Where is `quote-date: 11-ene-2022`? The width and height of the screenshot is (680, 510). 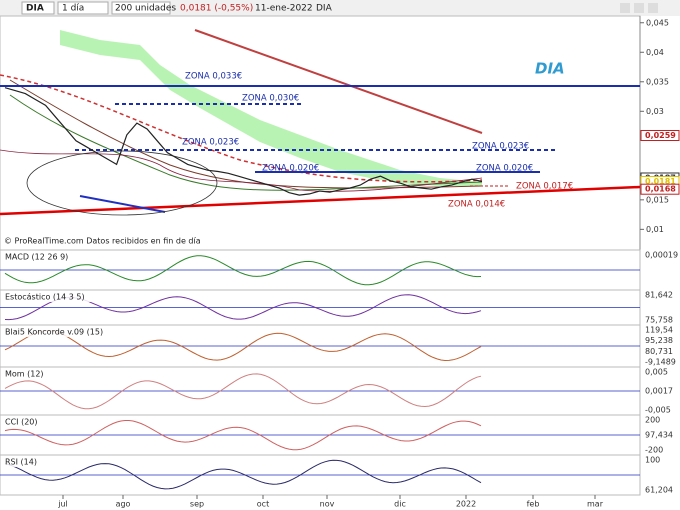
quote-date: 11-ene-2022 is located at coordinates (284, 9).